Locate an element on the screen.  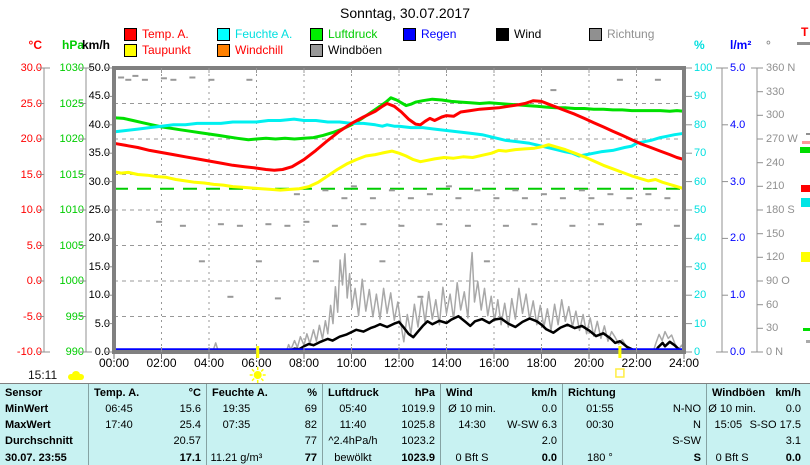
table-cell: ^2.4hPa/h 1023.2 is located at coordinates (381, 441).